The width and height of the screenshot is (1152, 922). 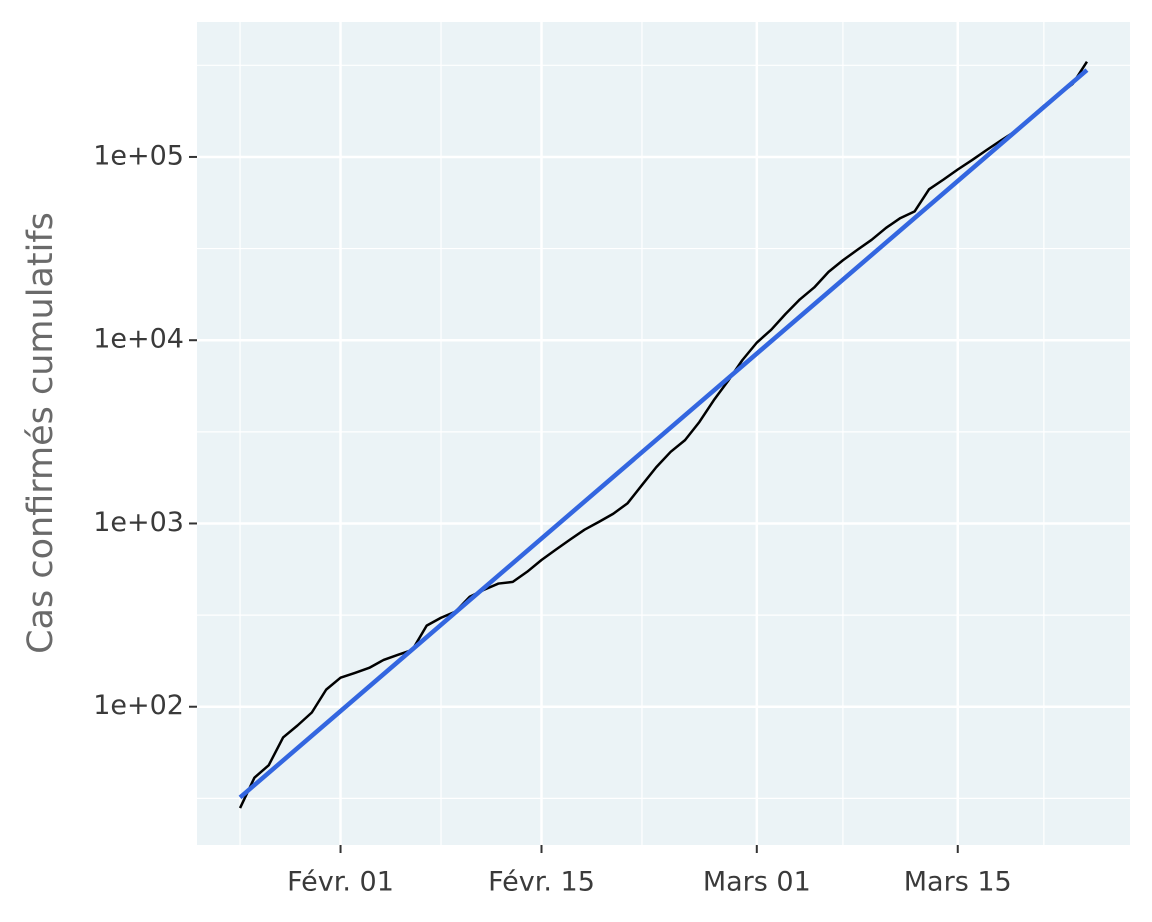 What do you see at coordinates (138, 522) in the screenshot?
I see `y-tick-label: 1e+03` at bounding box center [138, 522].